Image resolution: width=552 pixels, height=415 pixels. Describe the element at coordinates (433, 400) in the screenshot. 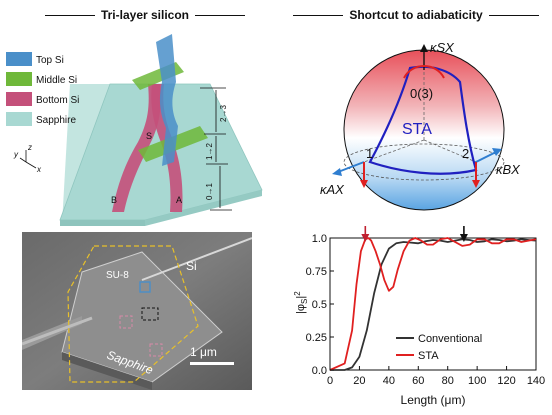

I see `x-axis-label: Length (μm)` at that location.